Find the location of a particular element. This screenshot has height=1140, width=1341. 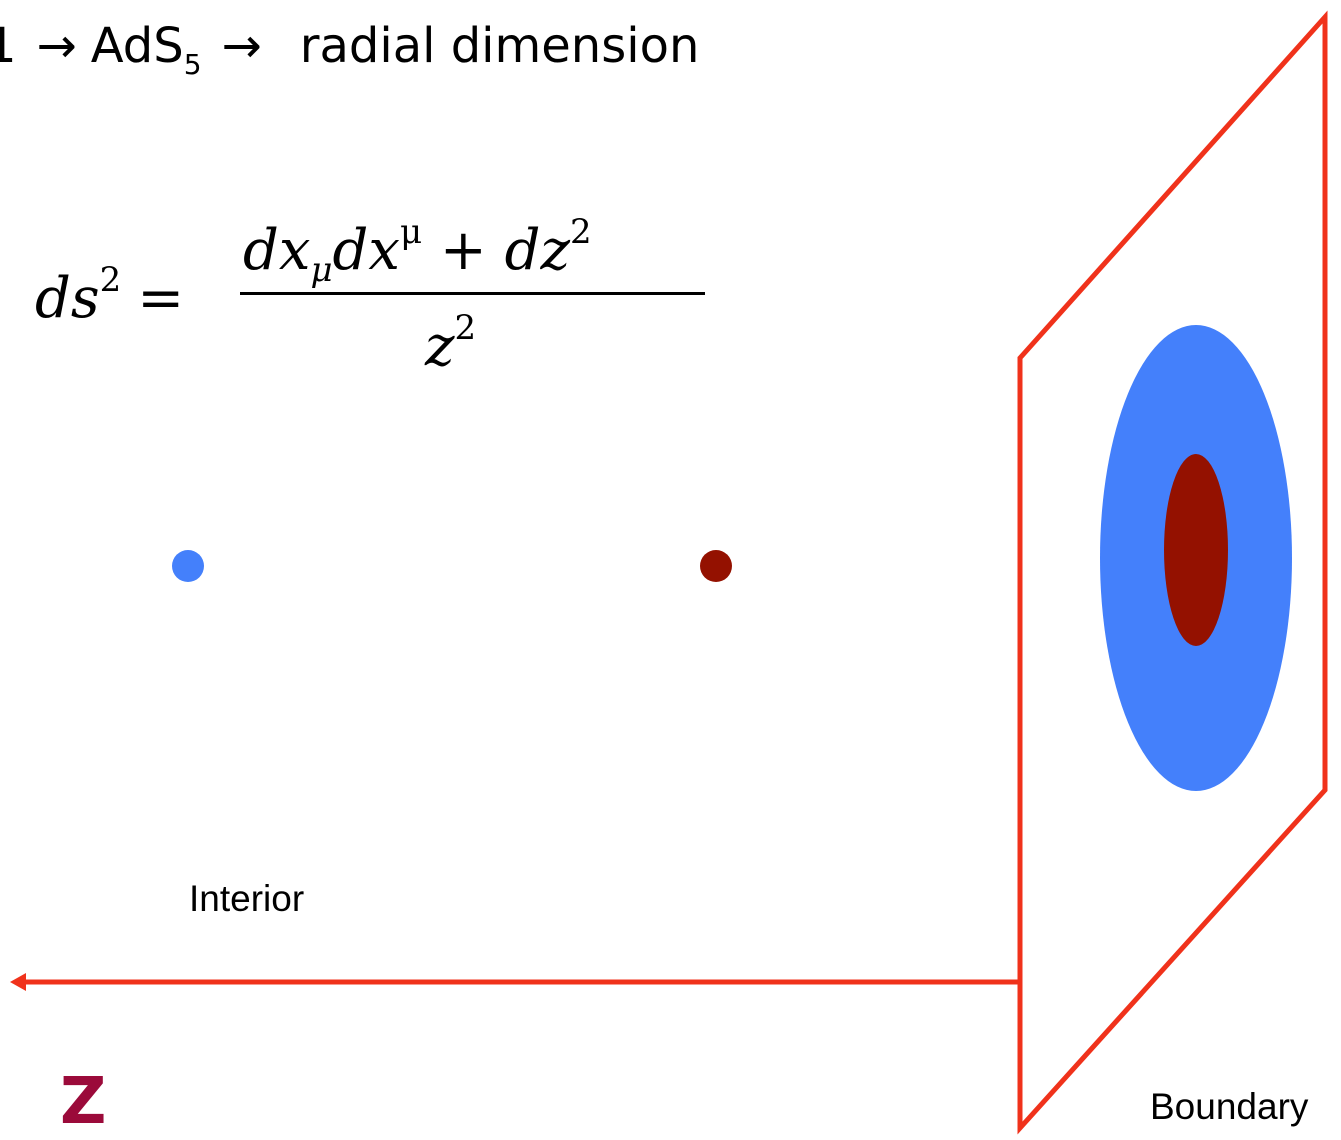

formula-fraction-bar is located at coordinates (472, 293).